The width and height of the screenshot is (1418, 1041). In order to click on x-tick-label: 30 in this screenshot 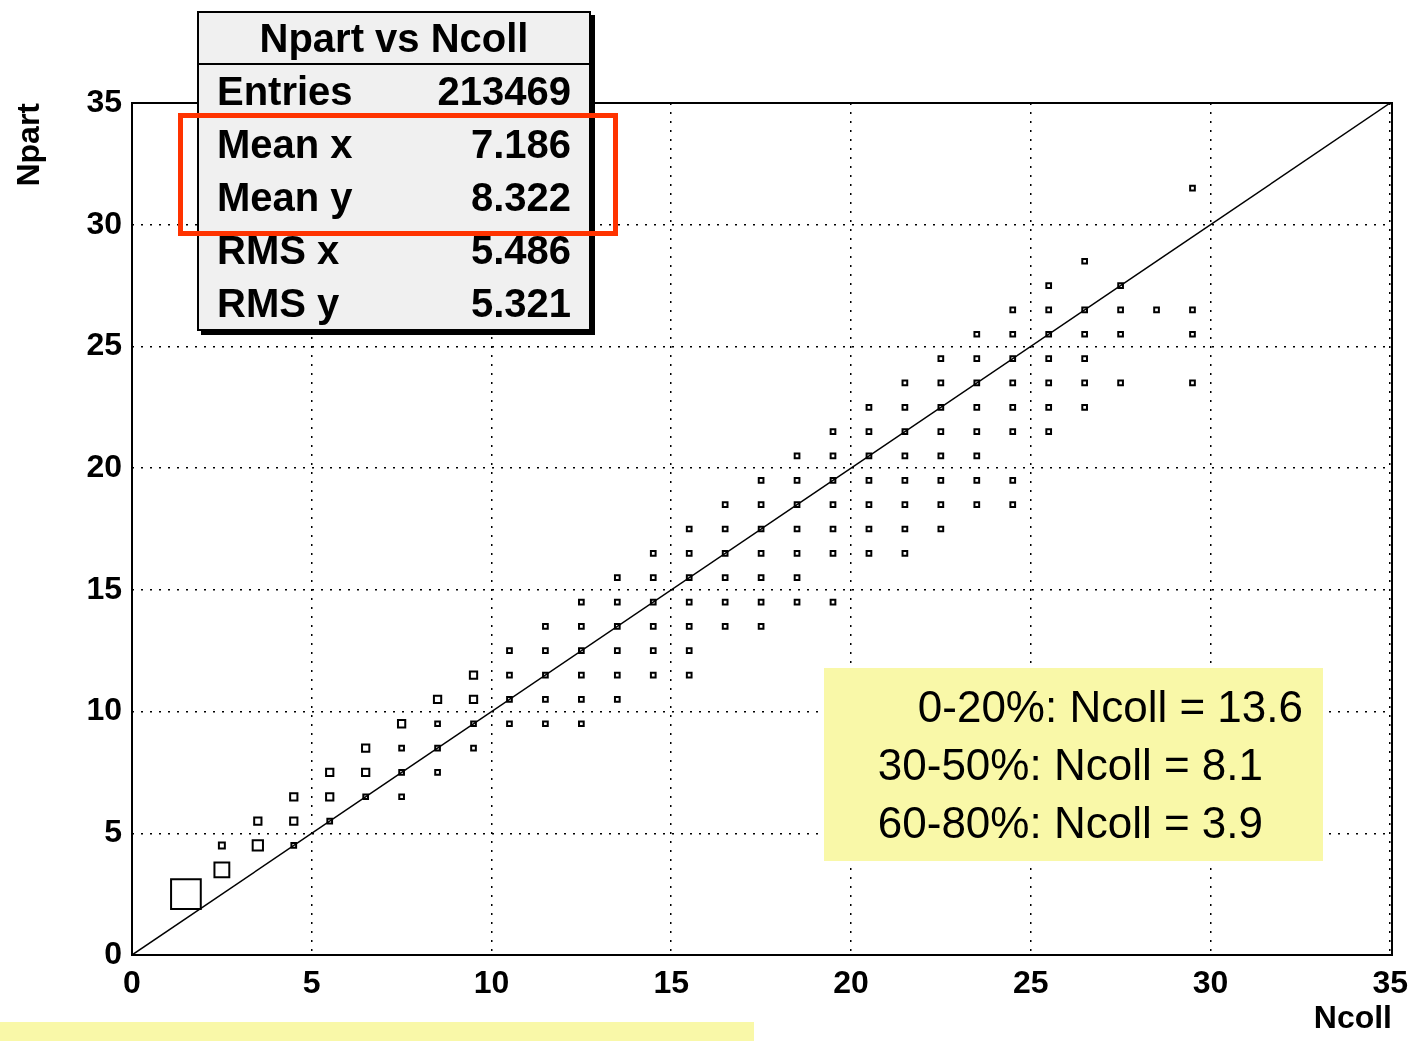, I will do `click(1210, 982)`.